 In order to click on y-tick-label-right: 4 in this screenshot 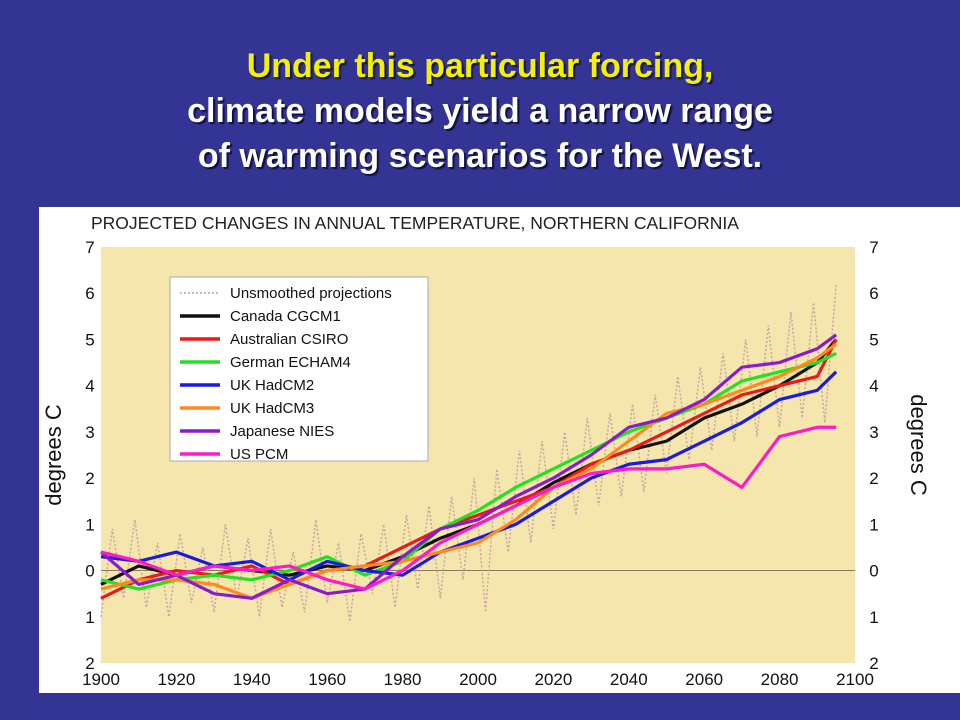, I will do `click(873, 386)`.